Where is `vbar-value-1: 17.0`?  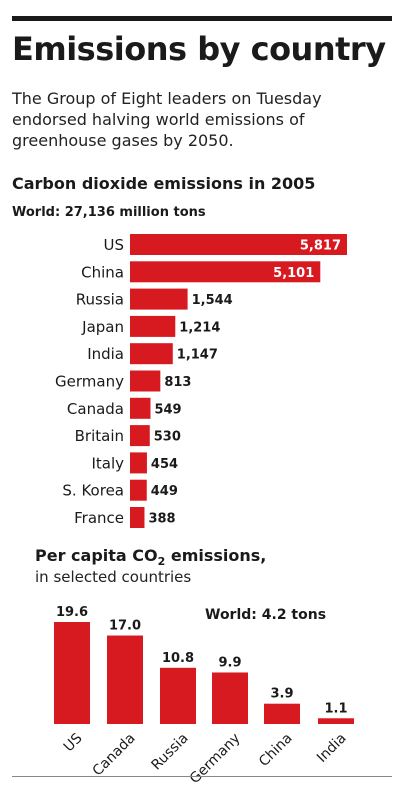
vbar-value-1: 17.0 is located at coordinates (125, 626).